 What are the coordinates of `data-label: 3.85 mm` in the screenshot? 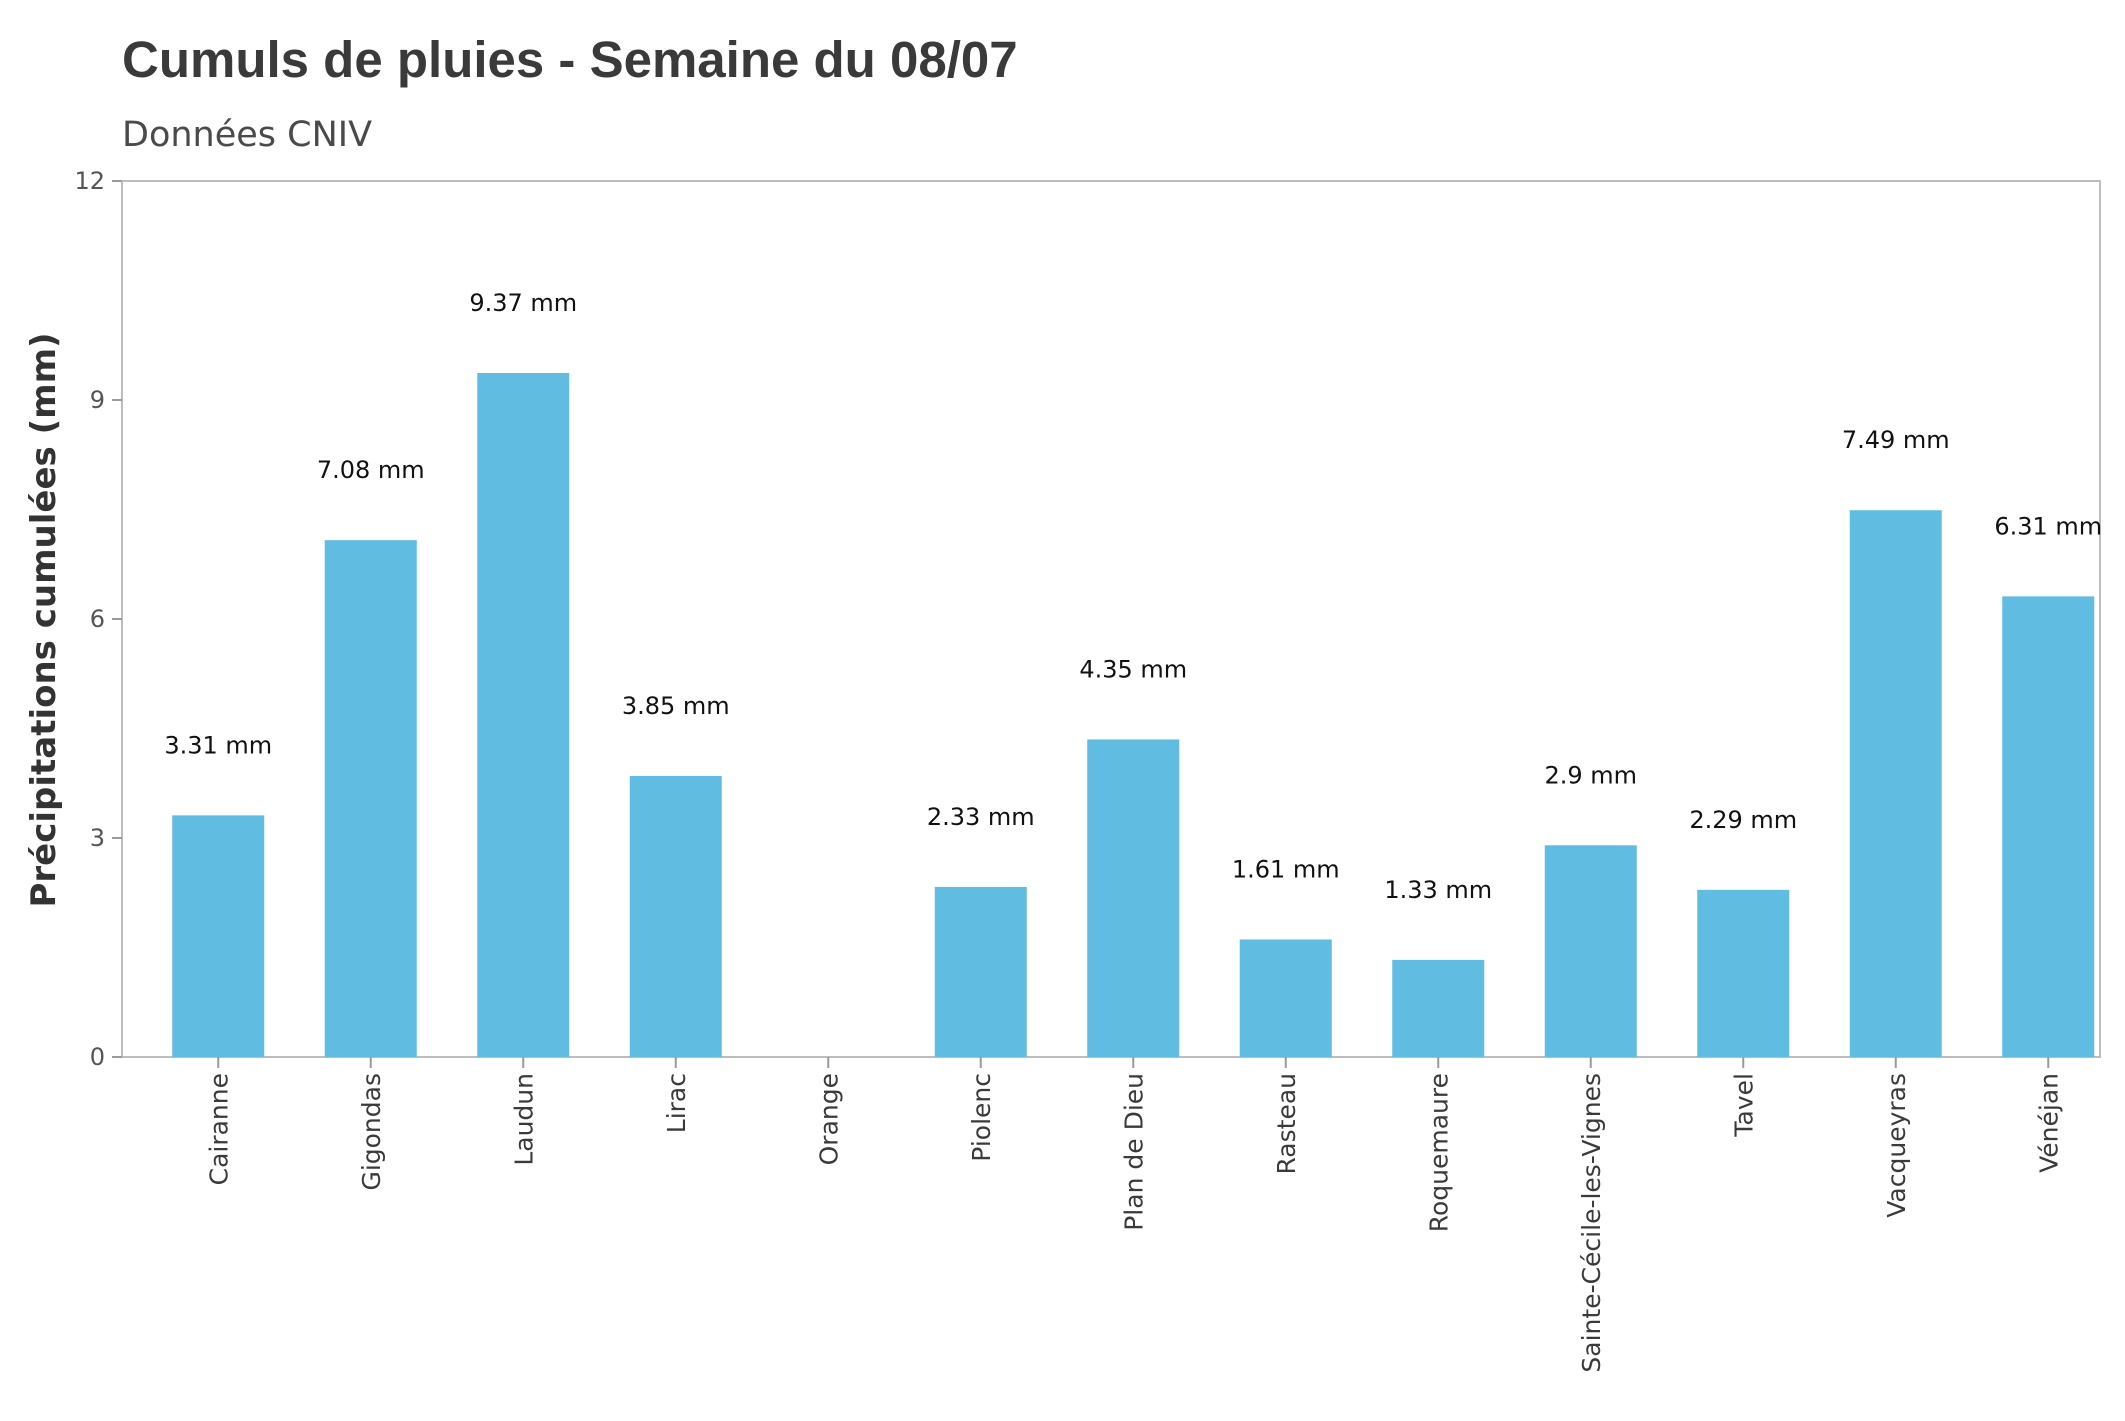 It's located at (676, 706).